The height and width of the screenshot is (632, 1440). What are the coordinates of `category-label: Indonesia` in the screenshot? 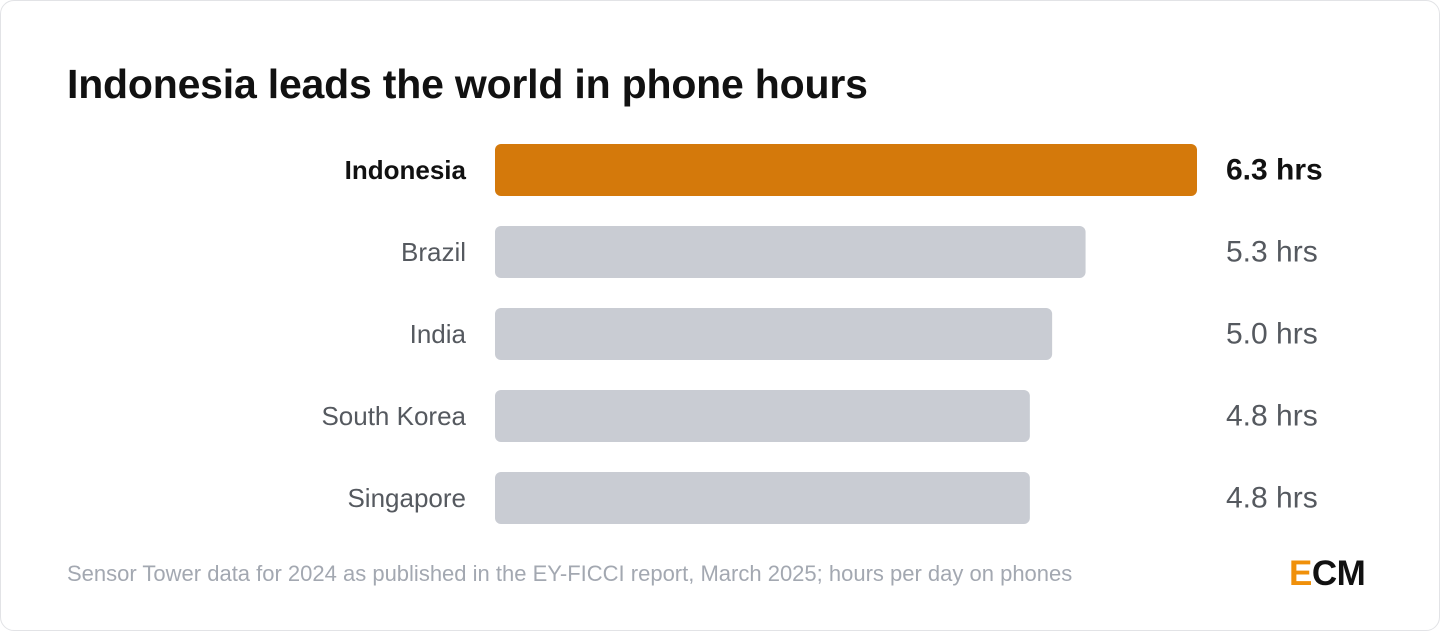 It's located at (406, 170).